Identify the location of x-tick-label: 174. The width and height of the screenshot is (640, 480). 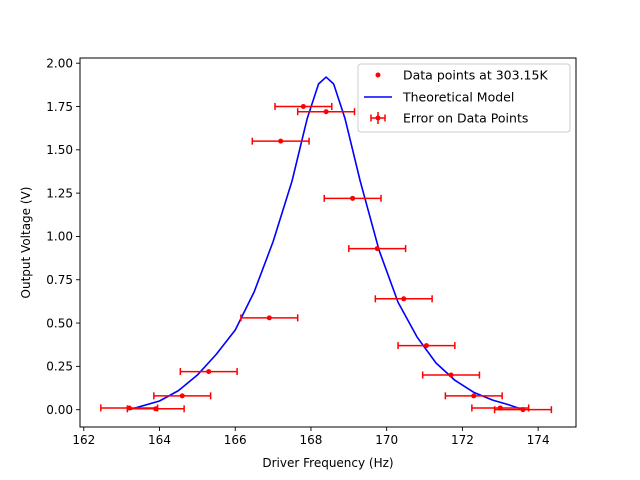
(538, 440).